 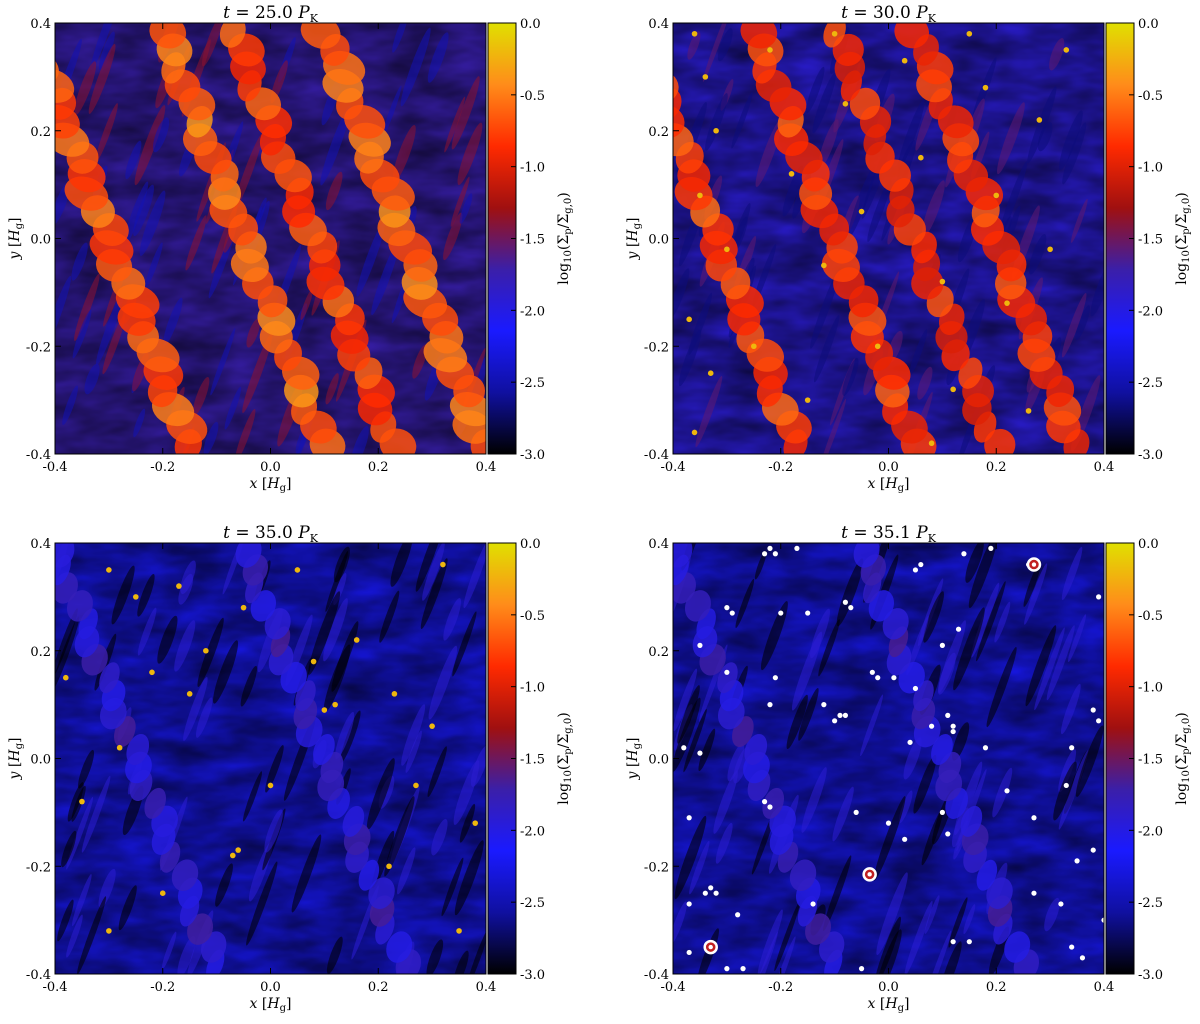 I want to click on colorbar-tick-label: -2.0, so click(x=532, y=831).